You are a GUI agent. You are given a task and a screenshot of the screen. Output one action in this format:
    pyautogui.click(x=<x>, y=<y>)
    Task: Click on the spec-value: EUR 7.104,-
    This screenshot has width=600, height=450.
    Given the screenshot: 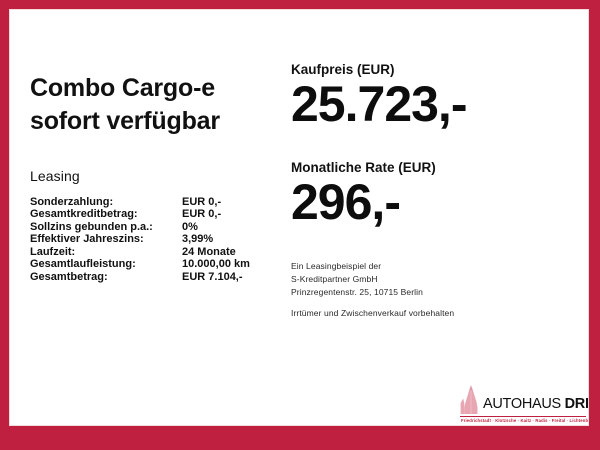 What is the action you would take?
    pyautogui.click(x=212, y=277)
    